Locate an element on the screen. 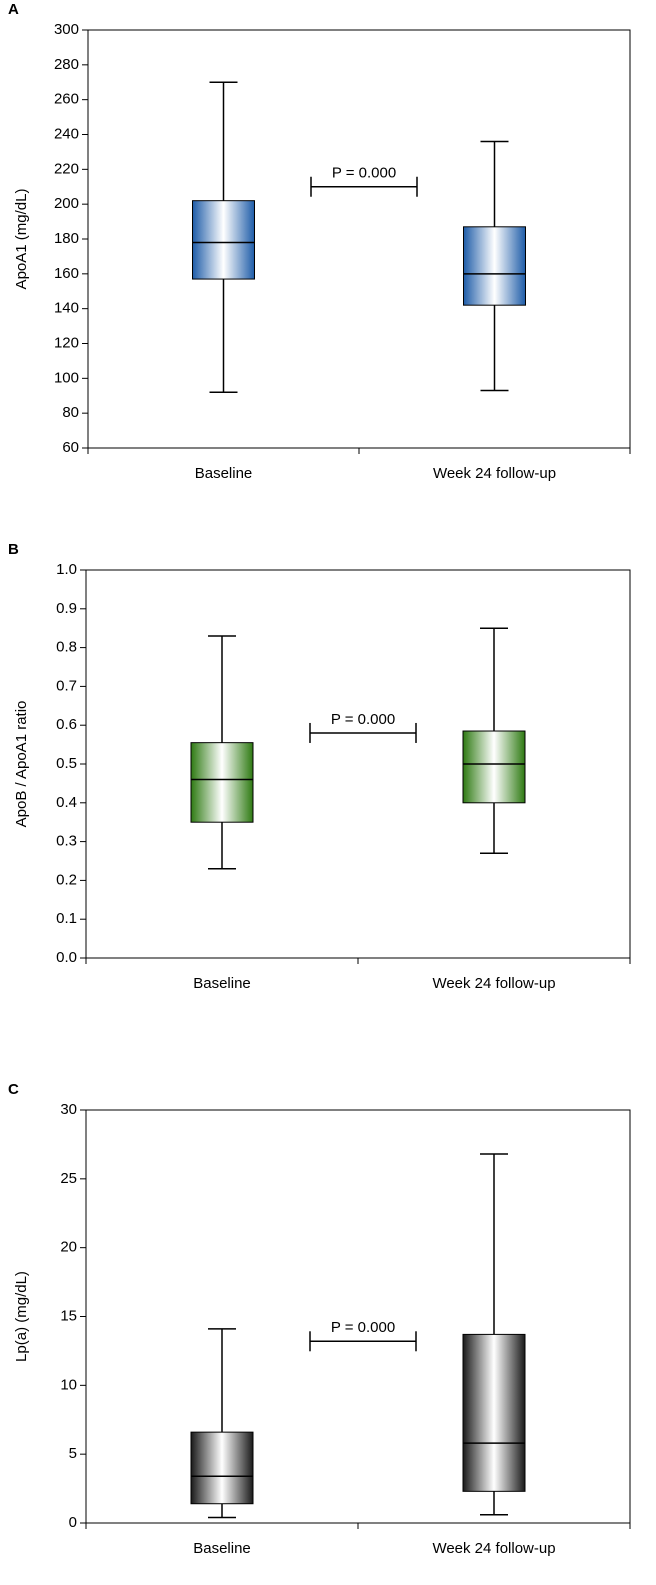 This screenshot has width=656, height=1585. y-axis-title: ApoA1 (mg/dL) is located at coordinates (21, 239).